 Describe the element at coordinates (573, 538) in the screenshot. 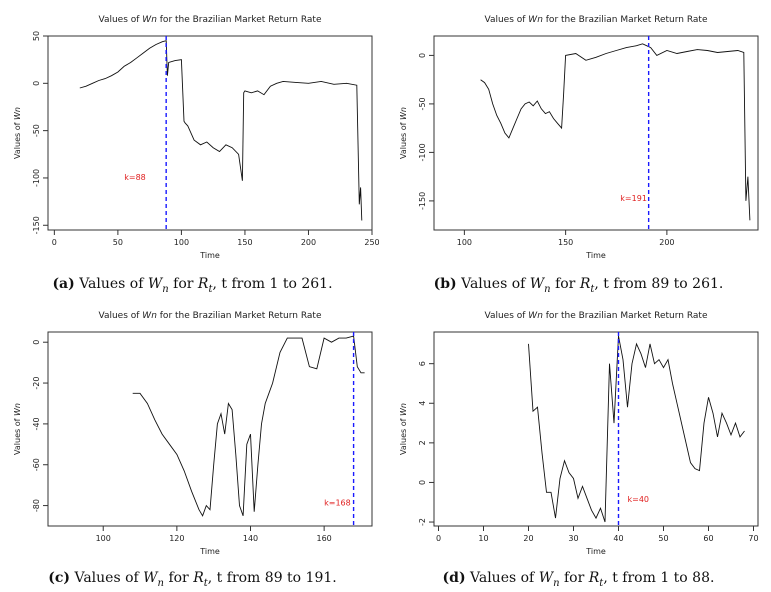

I see `x-tick-label: 30` at that location.